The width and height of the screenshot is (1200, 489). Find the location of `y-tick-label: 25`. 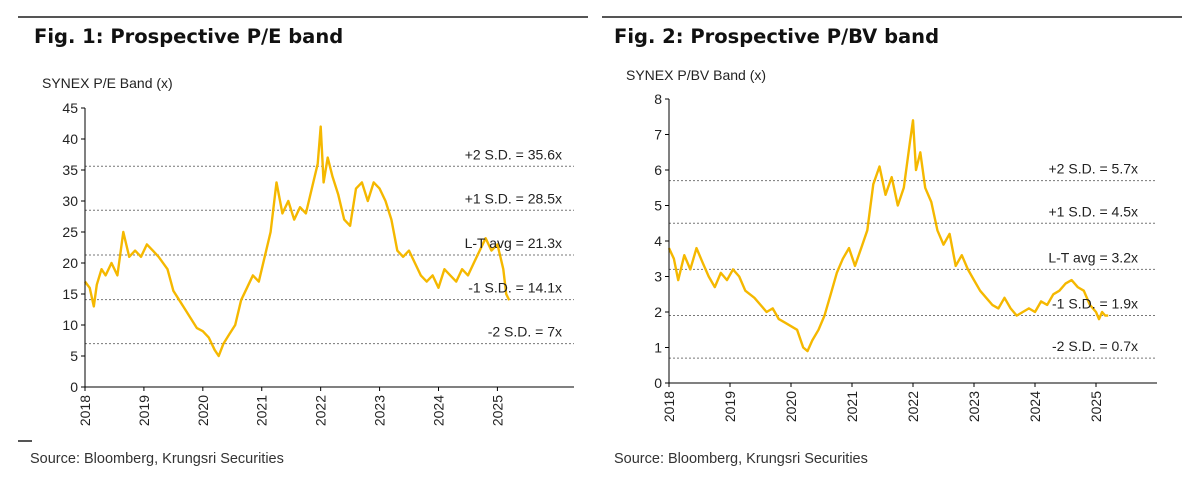

y-tick-label: 25 is located at coordinates (70, 232).